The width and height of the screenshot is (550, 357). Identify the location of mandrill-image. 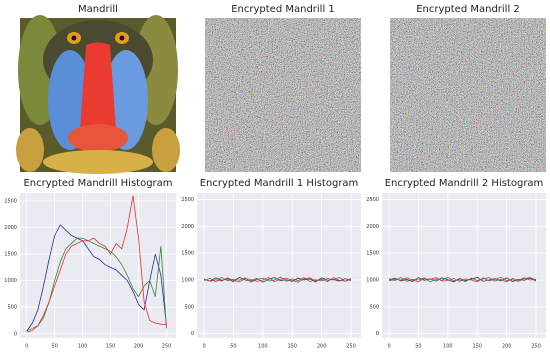
(98, 94).